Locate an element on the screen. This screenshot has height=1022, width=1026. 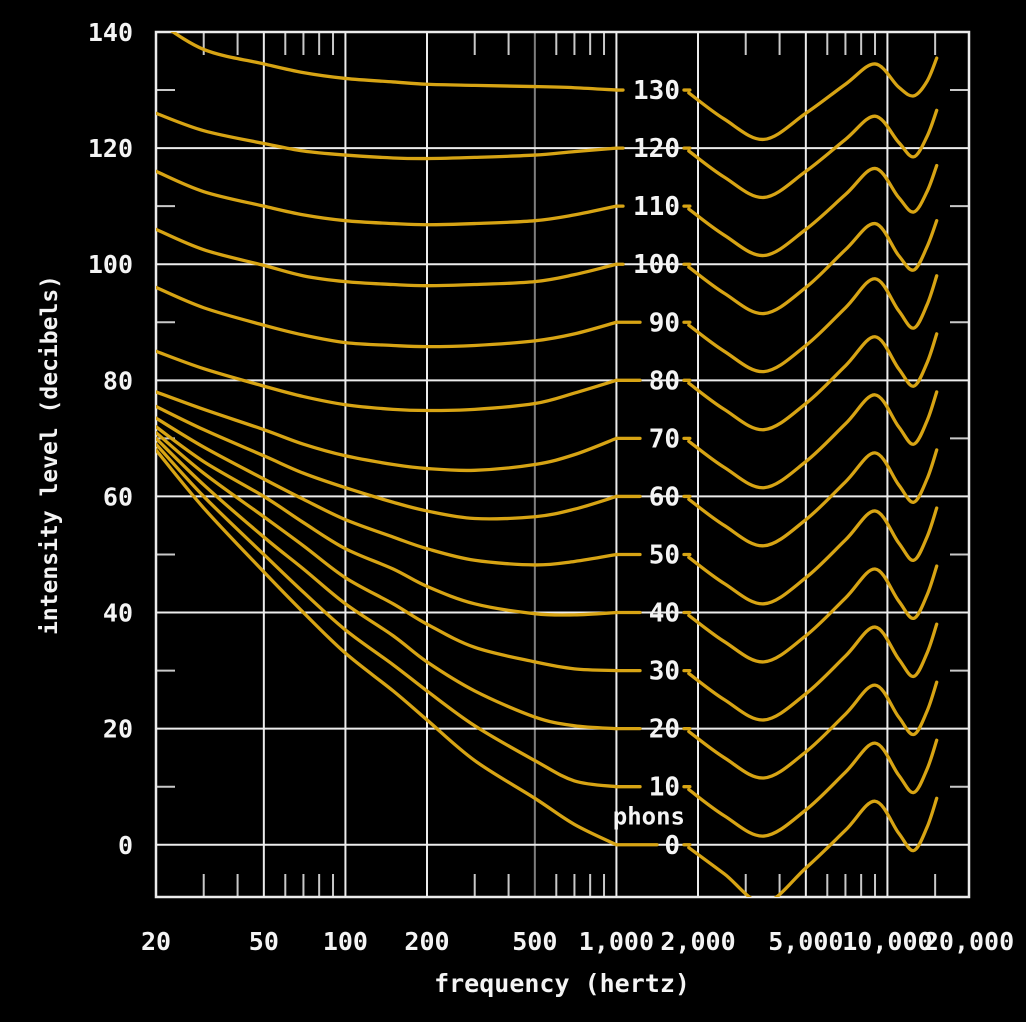
y-tick-label-140: 140 is located at coordinates (110, 32).